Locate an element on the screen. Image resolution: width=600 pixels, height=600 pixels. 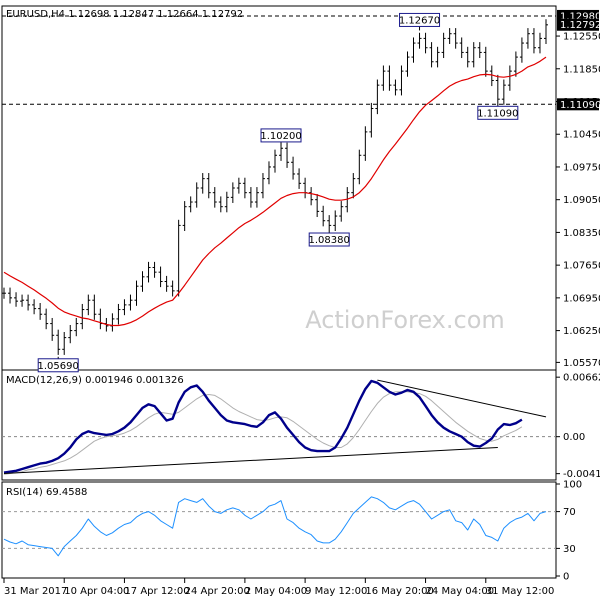
annotation-label: 1.05690 is located at coordinates (58, 366).